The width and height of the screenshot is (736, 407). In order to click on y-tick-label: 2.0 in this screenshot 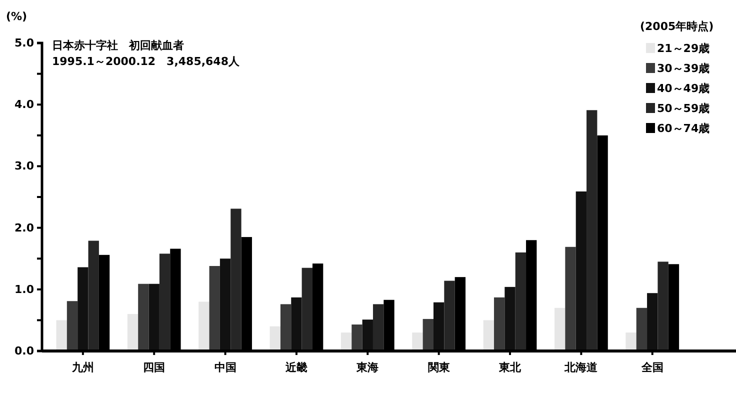, I will do `click(24, 227)`.